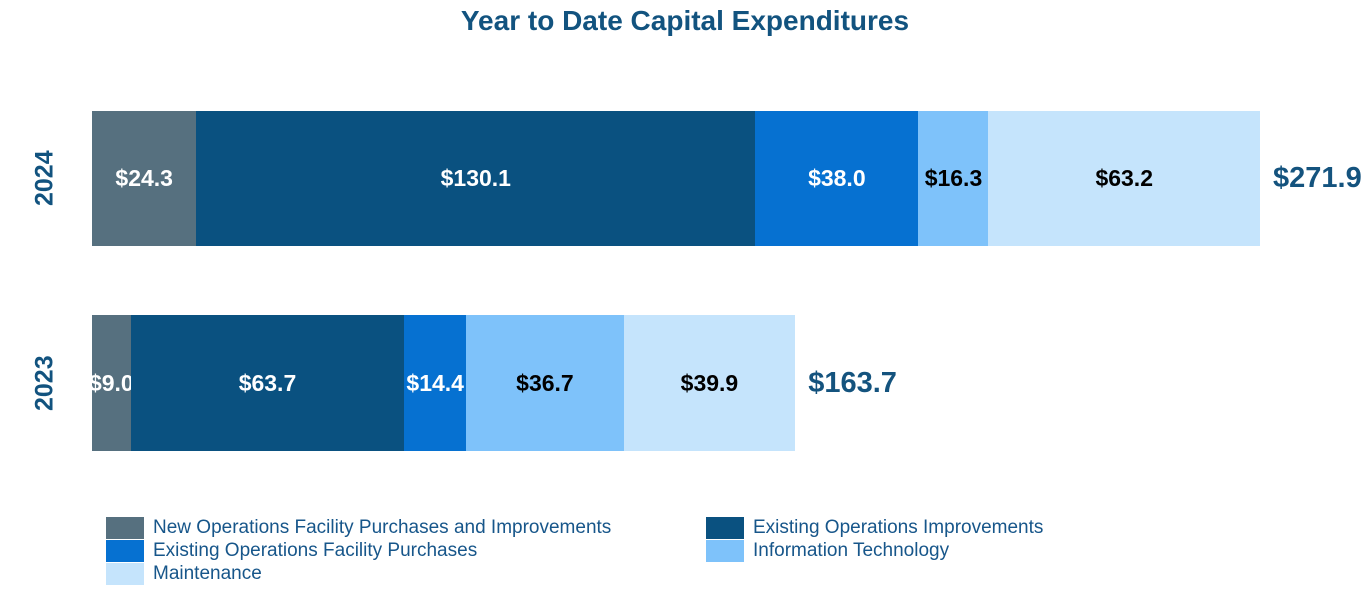 This screenshot has width=1370, height=600. What do you see at coordinates (207, 573) in the screenshot?
I see `legend-label: Maintenance` at bounding box center [207, 573].